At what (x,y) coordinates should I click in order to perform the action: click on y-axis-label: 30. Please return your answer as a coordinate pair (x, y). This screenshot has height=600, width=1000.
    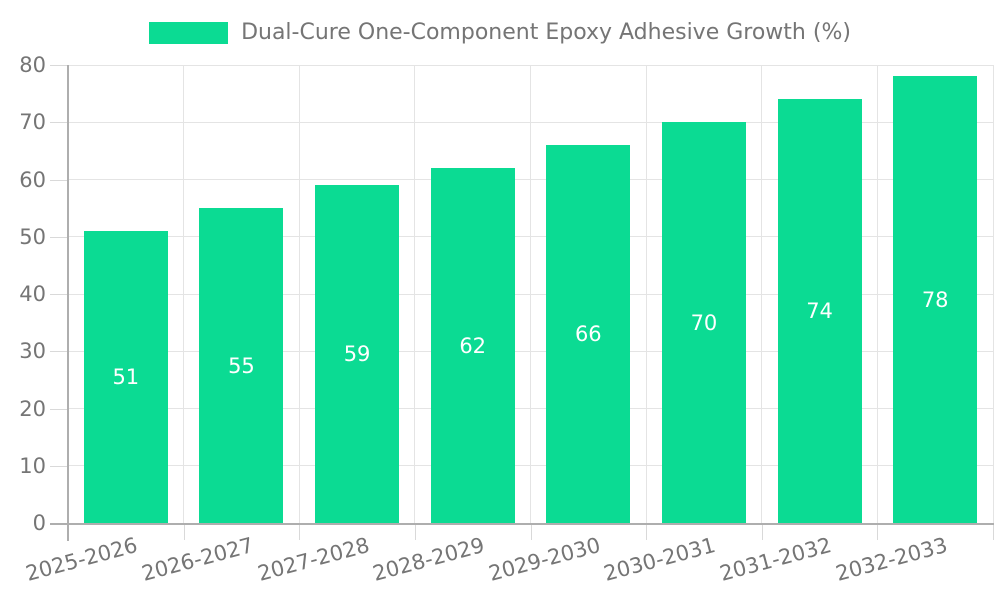
    Looking at the image, I should click on (32, 351).